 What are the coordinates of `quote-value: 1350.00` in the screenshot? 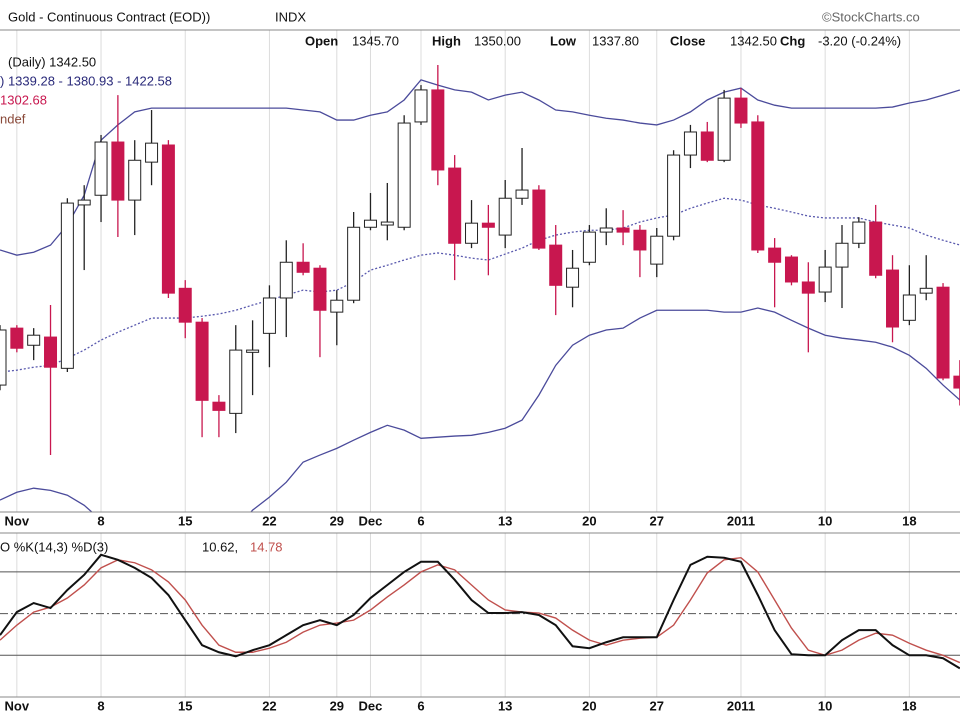 It's located at (497, 40).